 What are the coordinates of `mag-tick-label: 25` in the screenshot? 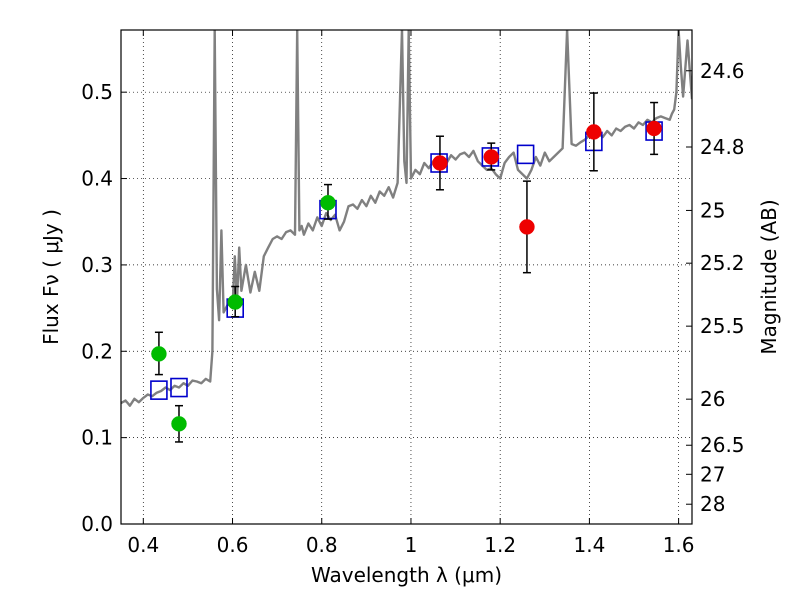 It's located at (712, 210).